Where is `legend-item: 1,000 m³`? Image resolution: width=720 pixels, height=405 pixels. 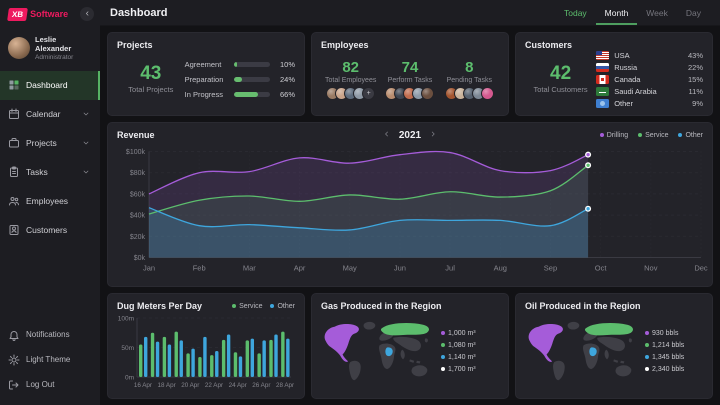 legend-item: 1,000 m³ is located at coordinates (470, 333).